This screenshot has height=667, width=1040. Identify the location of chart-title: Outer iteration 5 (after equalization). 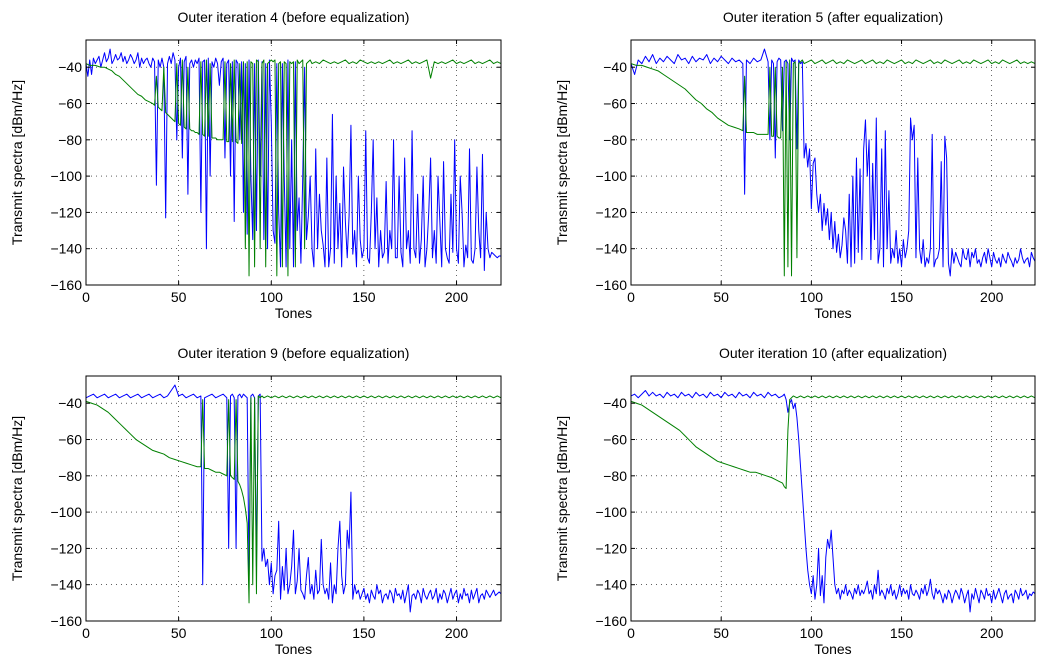
(833, 17).